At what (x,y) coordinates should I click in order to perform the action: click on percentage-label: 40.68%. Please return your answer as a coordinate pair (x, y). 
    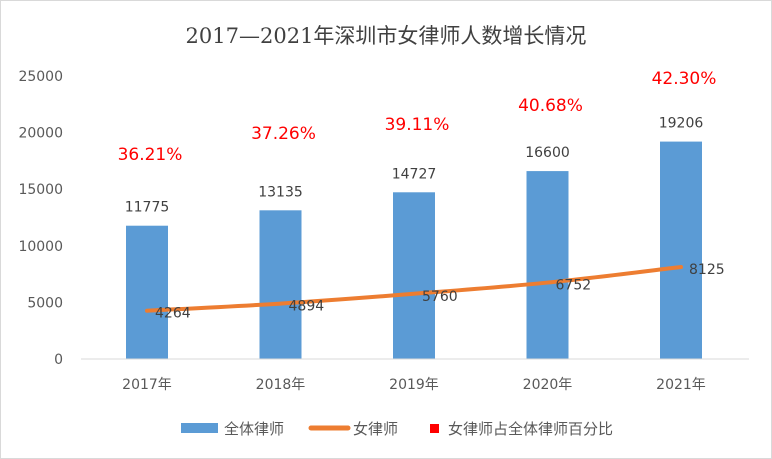
    Looking at the image, I should click on (550, 106).